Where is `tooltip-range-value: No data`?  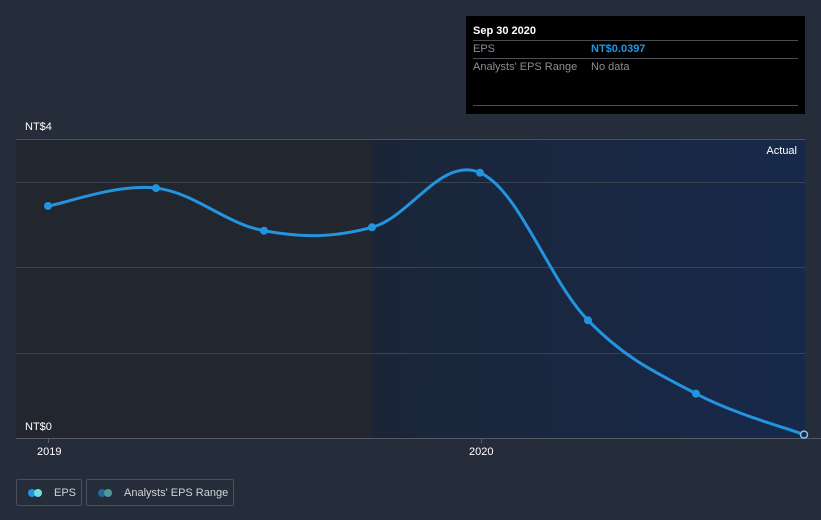
tooltip-range-value: No data is located at coordinates (610, 67).